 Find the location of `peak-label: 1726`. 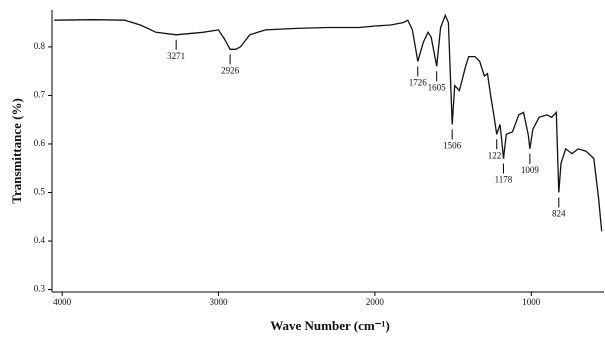

peak-label: 1726 is located at coordinates (418, 83).